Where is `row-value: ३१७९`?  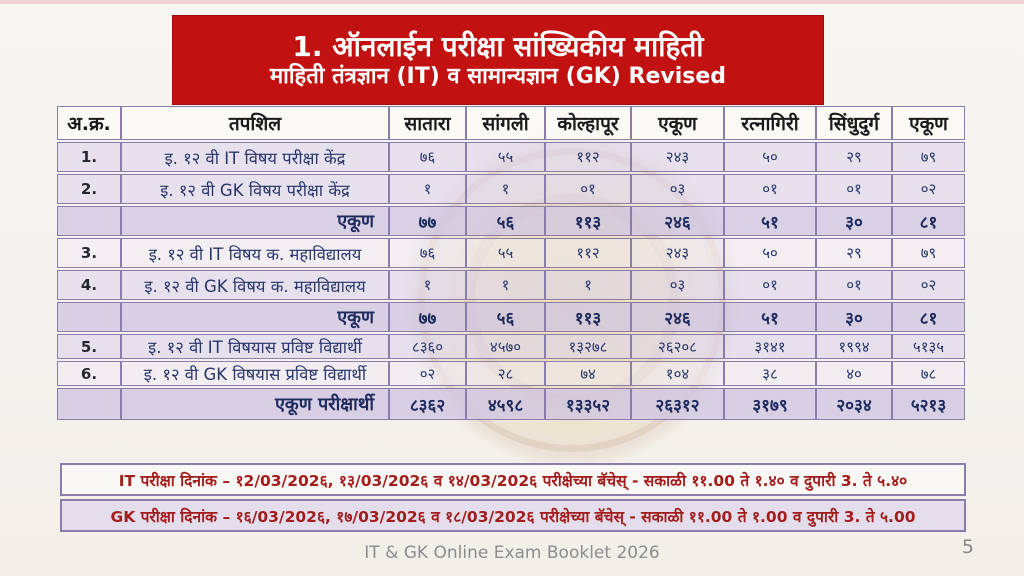 row-value: ३१७९ is located at coordinates (770, 404).